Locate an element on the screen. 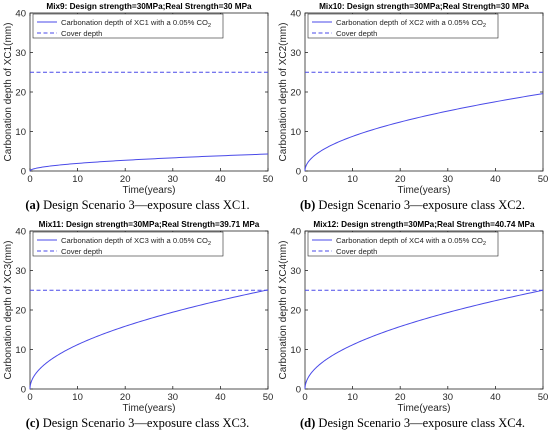 The height and width of the screenshot is (436, 550). caption-a-text: Design Scenario 3—exposure class XC1. is located at coordinates (146, 205).